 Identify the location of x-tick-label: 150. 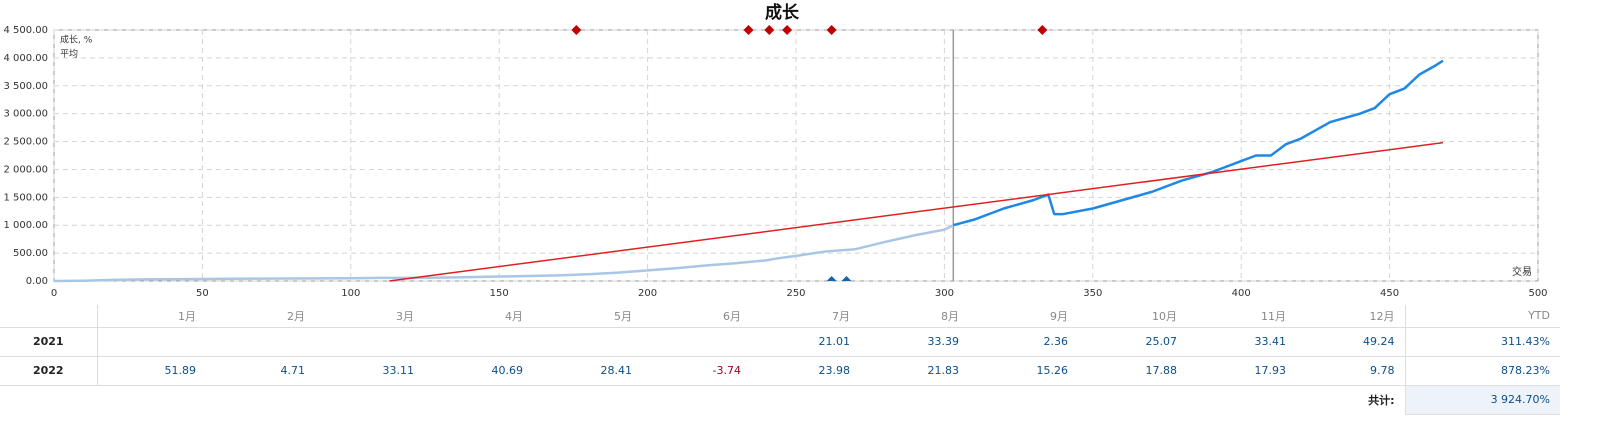
(499, 293).